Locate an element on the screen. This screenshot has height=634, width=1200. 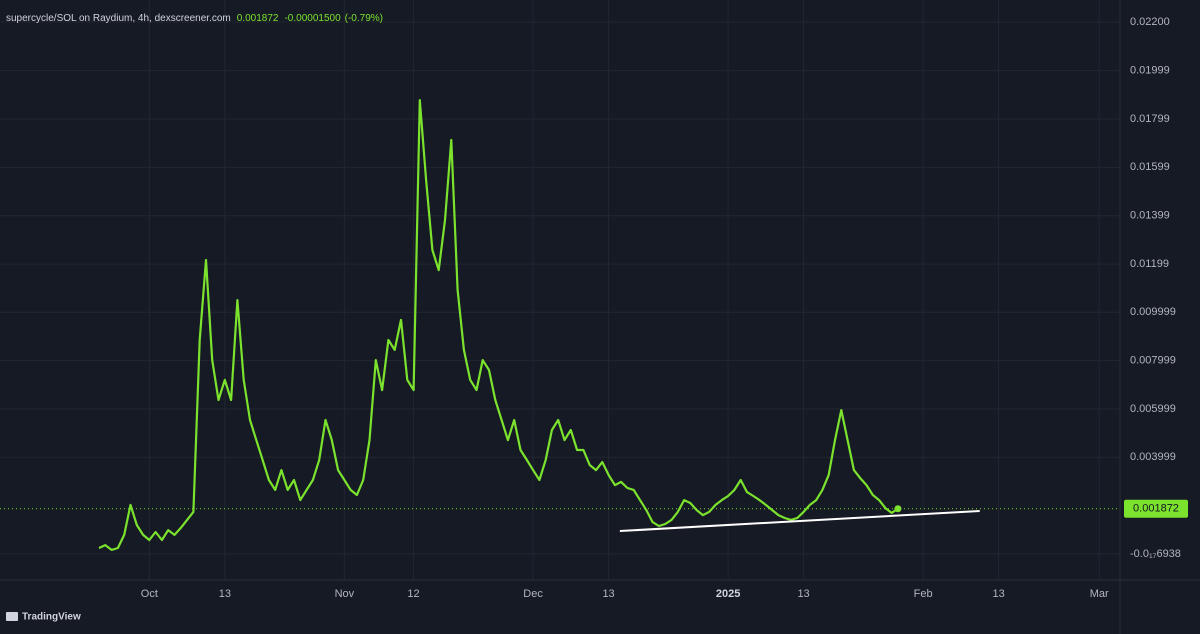
y-tick-label: 0.01999 is located at coordinates (1150, 71).